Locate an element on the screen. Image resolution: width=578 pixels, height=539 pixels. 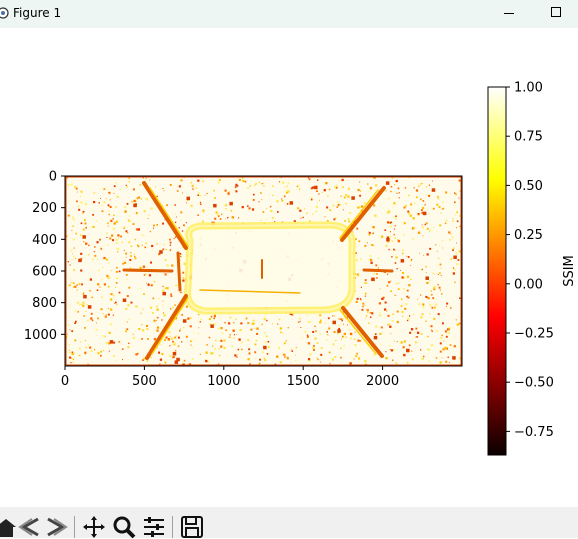
colorbar is located at coordinates (497, 271).